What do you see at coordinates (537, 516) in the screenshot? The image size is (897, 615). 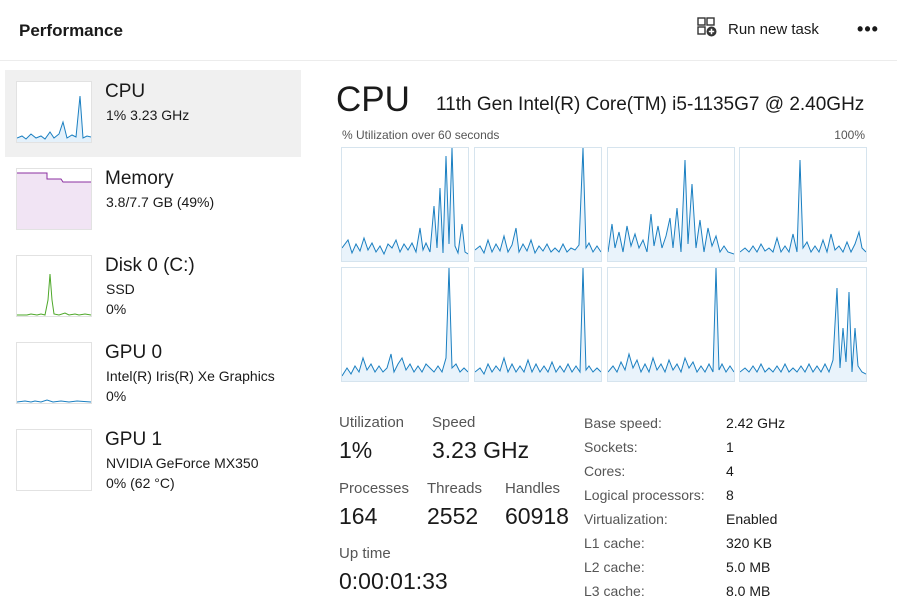 I see `handles-value: 60918` at bounding box center [537, 516].